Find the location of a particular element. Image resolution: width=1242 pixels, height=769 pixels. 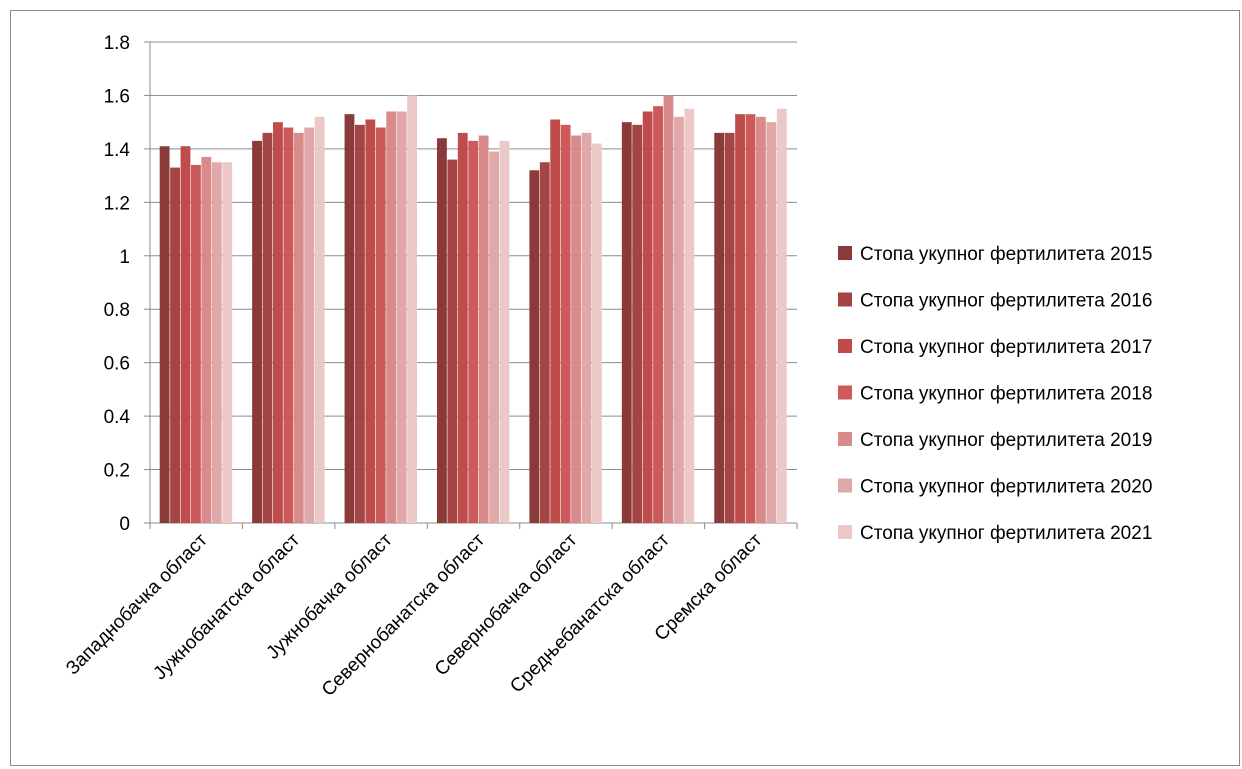

x-category-label: Средњебанатска област is located at coordinates (590, 613).